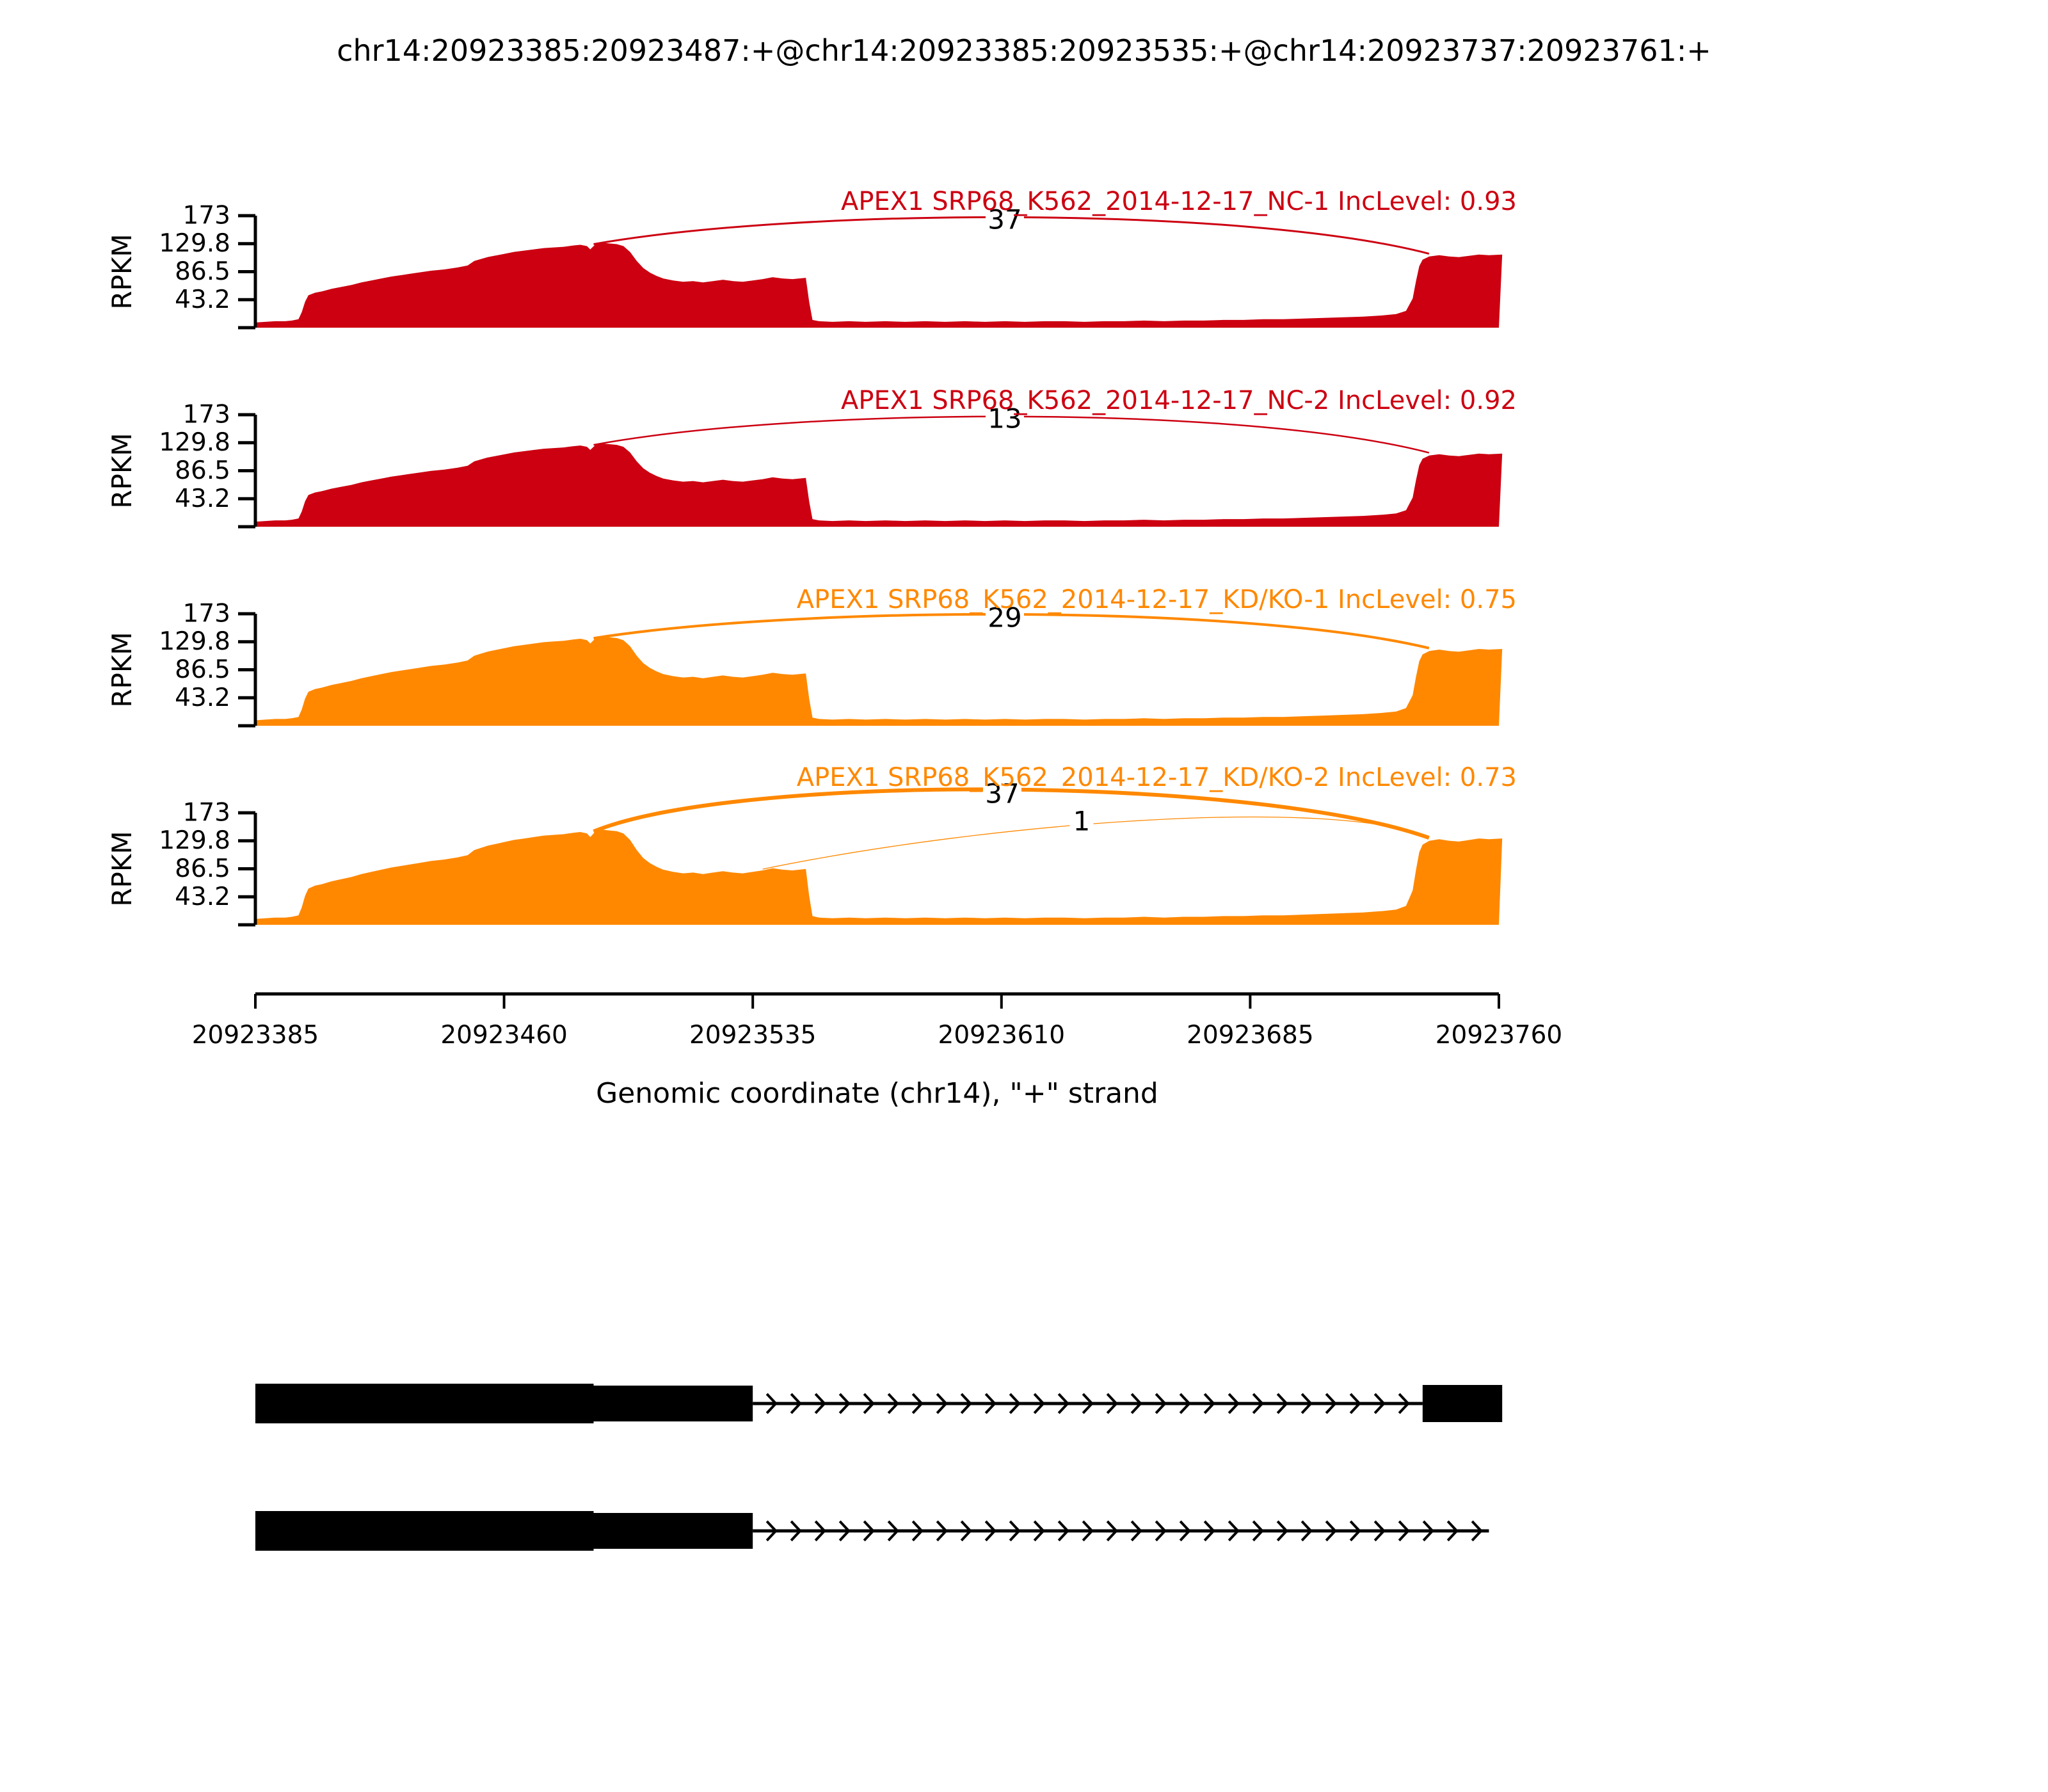 This screenshot has height=1792, width=2048. I want to click on isoform-short-exon, so click(872, 1531).